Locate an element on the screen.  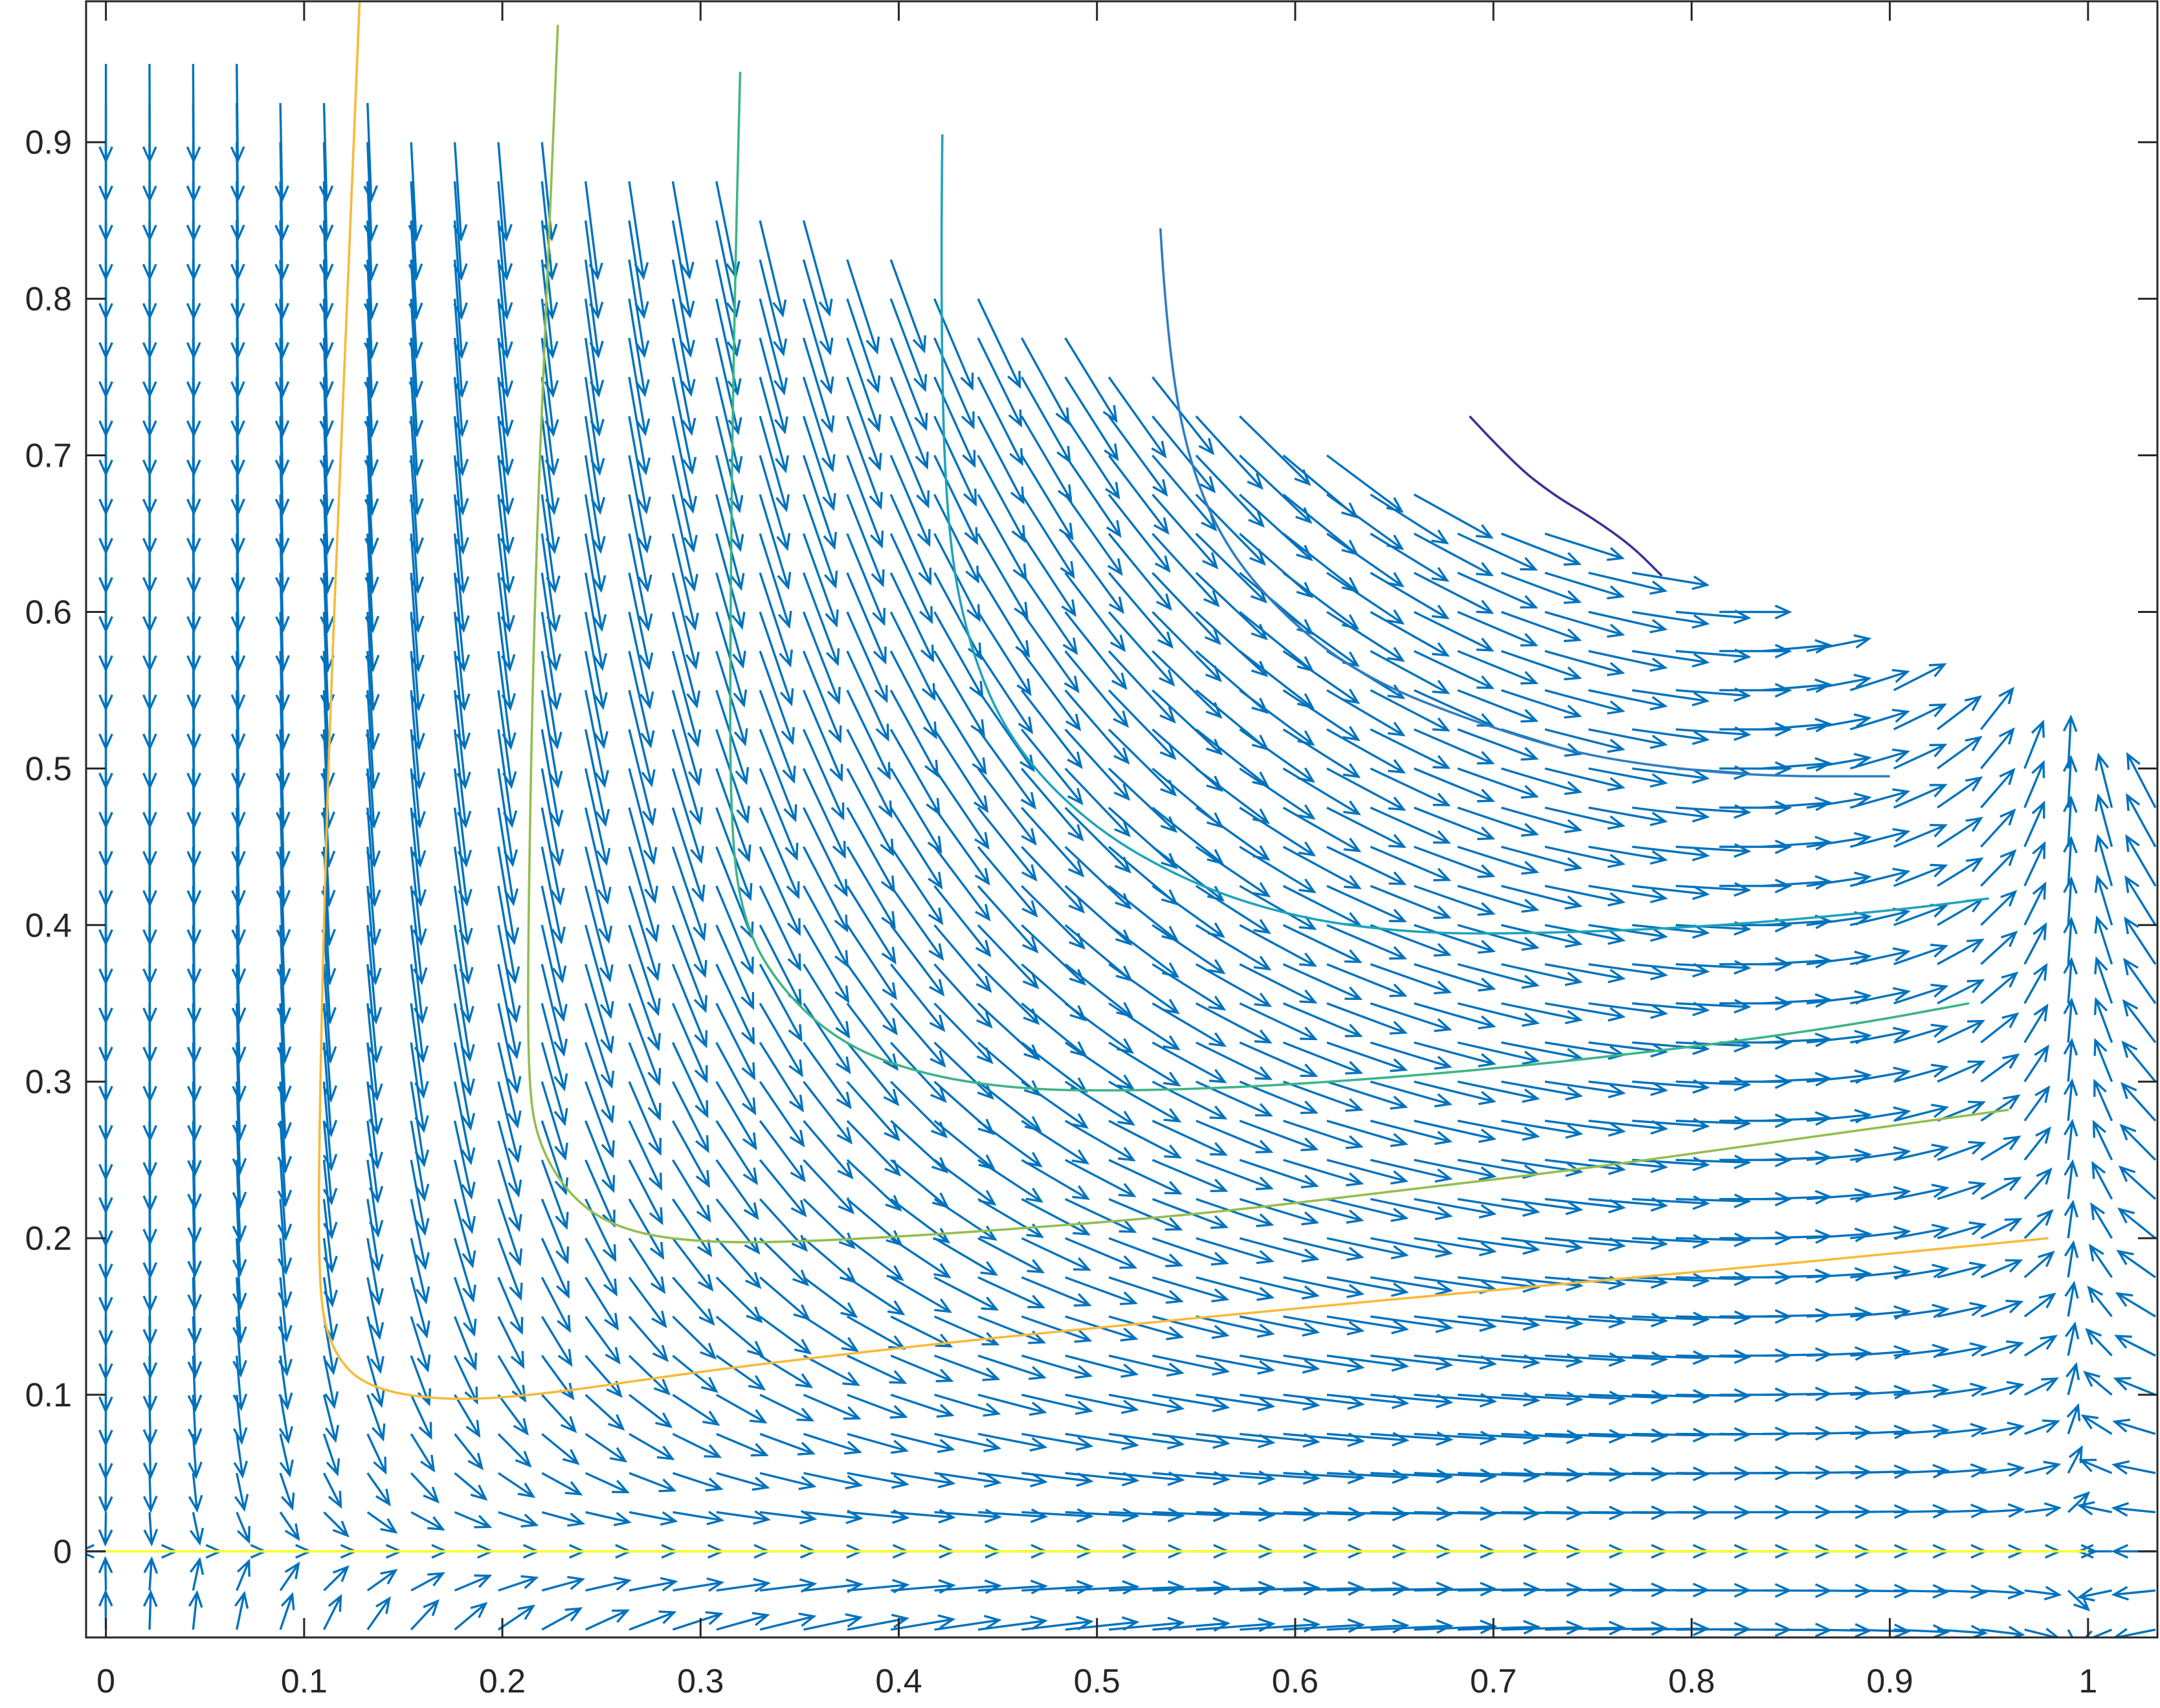
trajectory-line is located at coordinates (1566, 496).